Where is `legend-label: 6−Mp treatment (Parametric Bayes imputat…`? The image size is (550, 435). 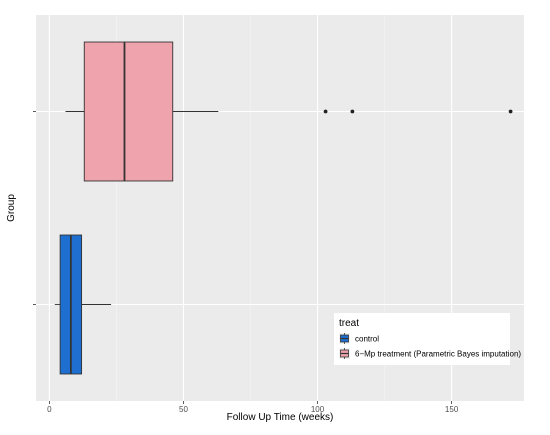
legend-label: 6−Mp treatment (Parametric Bayes imputat… is located at coordinates (438, 354).